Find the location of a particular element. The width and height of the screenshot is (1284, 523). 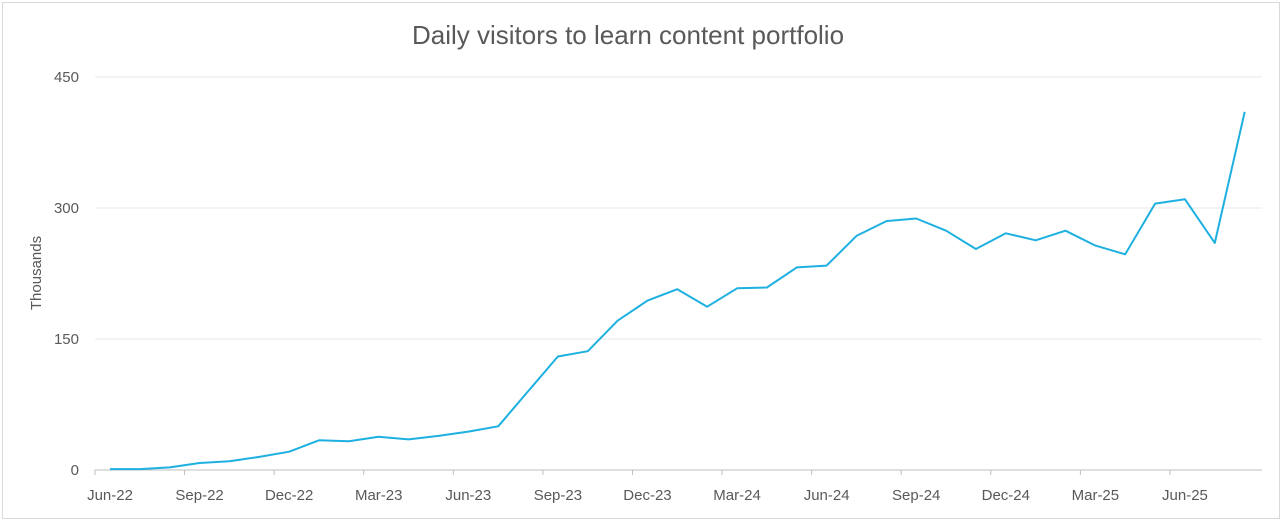

x-tick-label: Jun-25 is located at coordinates (1185, 495).